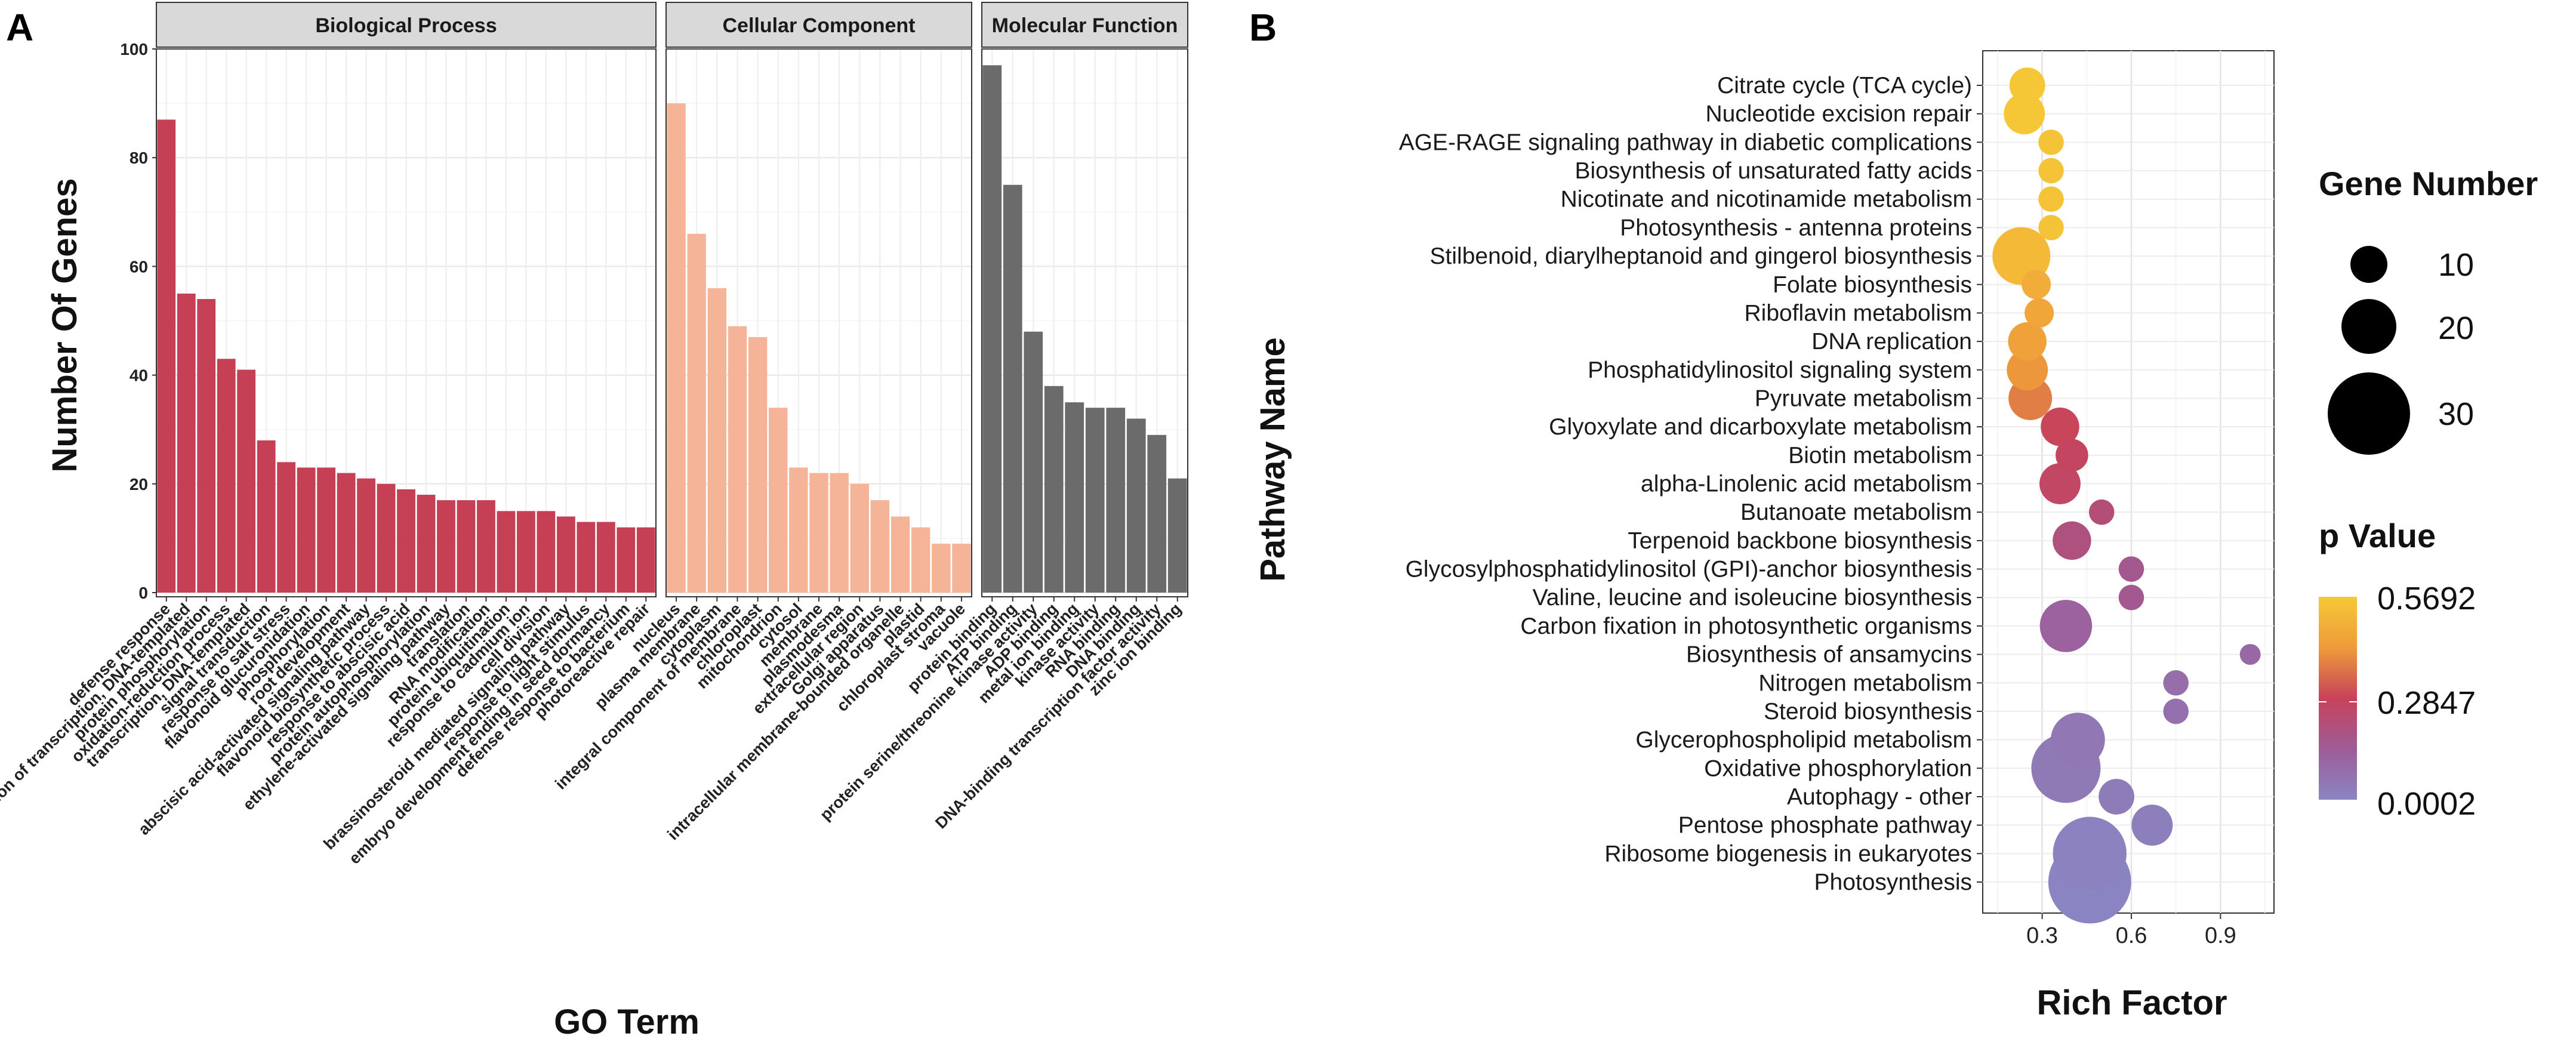  I want to click on pathway-label-pyruvate-metabolism: Pyruvate metabolism, so click(1863, 398).